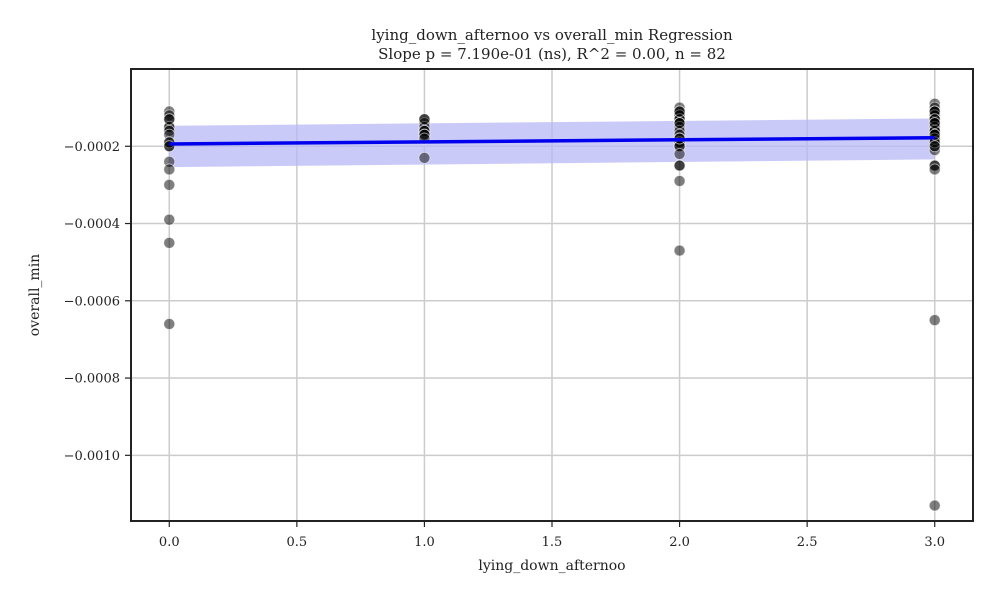  What do you see at coordinates (679, 542) in the screenshot?
I see `x-tick-label: 2.0` at bounding box center [679, 542].